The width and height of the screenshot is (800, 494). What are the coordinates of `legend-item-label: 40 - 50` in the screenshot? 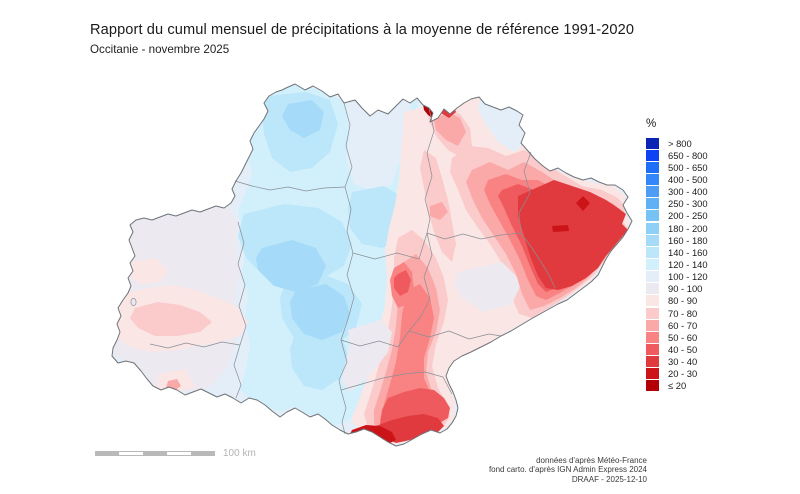 It's located at (683, 349).